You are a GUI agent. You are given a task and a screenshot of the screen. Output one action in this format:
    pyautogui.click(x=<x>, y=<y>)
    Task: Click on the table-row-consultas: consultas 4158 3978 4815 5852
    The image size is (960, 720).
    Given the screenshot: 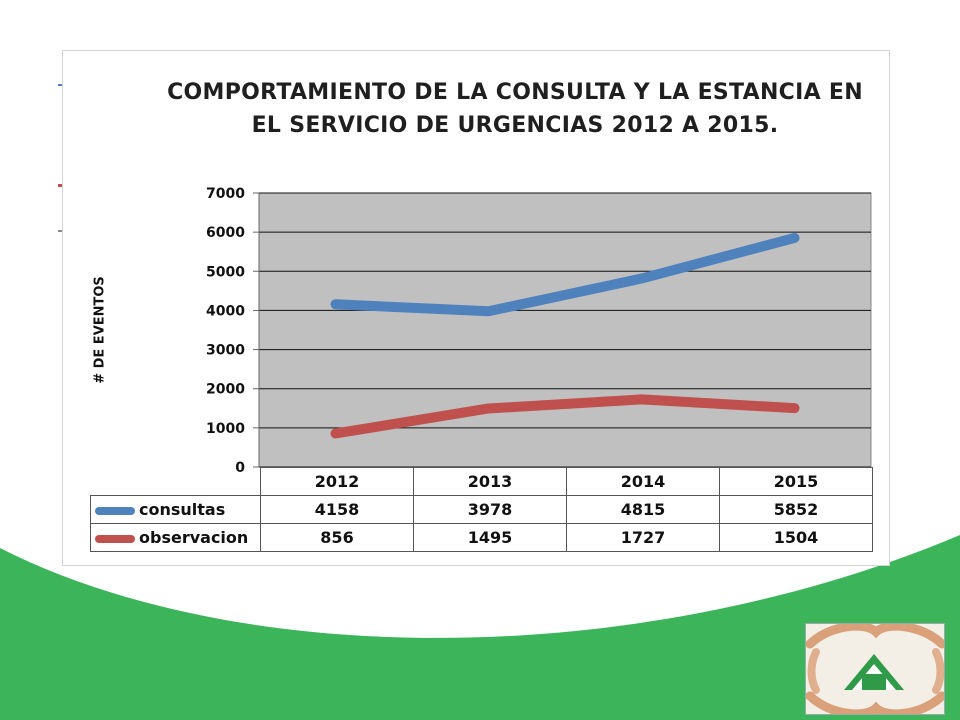 What is the action you would take?
    pyautogui.click(x=481, y=509)
    